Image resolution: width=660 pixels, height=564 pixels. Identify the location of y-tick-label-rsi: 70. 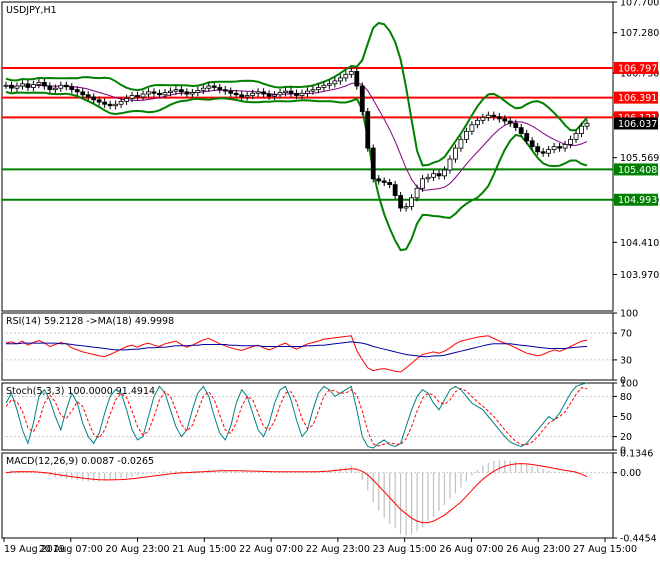
(626, 334).